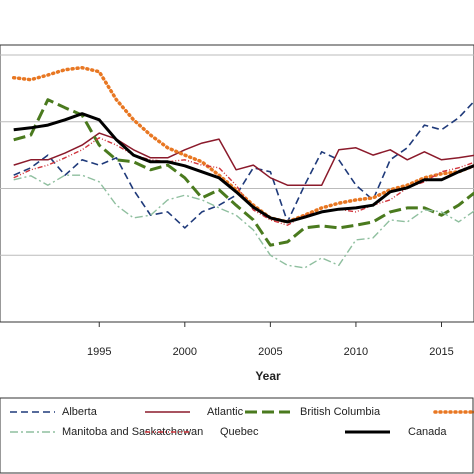 The width and height of the screenshot is (474, 474). What do you see at coordinates (132, 432) in the screenshot?
I see `legend-label: Manitoba and Saskatchewan` at bounding box center [132, 432].